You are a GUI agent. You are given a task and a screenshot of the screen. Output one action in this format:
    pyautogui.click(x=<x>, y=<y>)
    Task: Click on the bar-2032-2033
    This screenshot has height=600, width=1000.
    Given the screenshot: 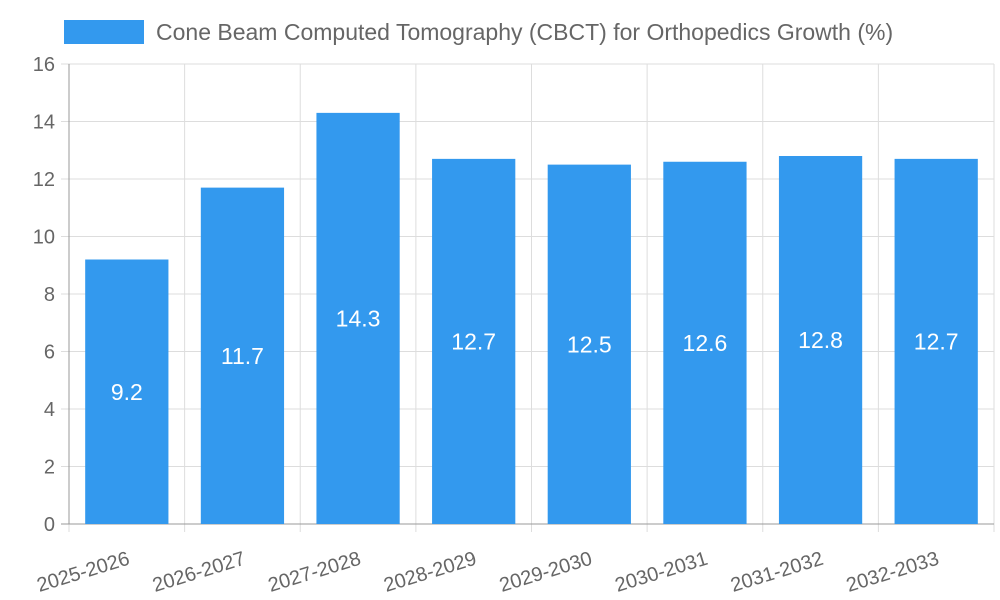 What is the action you would take?
    pyautogui.click(x=936, y=341)
    